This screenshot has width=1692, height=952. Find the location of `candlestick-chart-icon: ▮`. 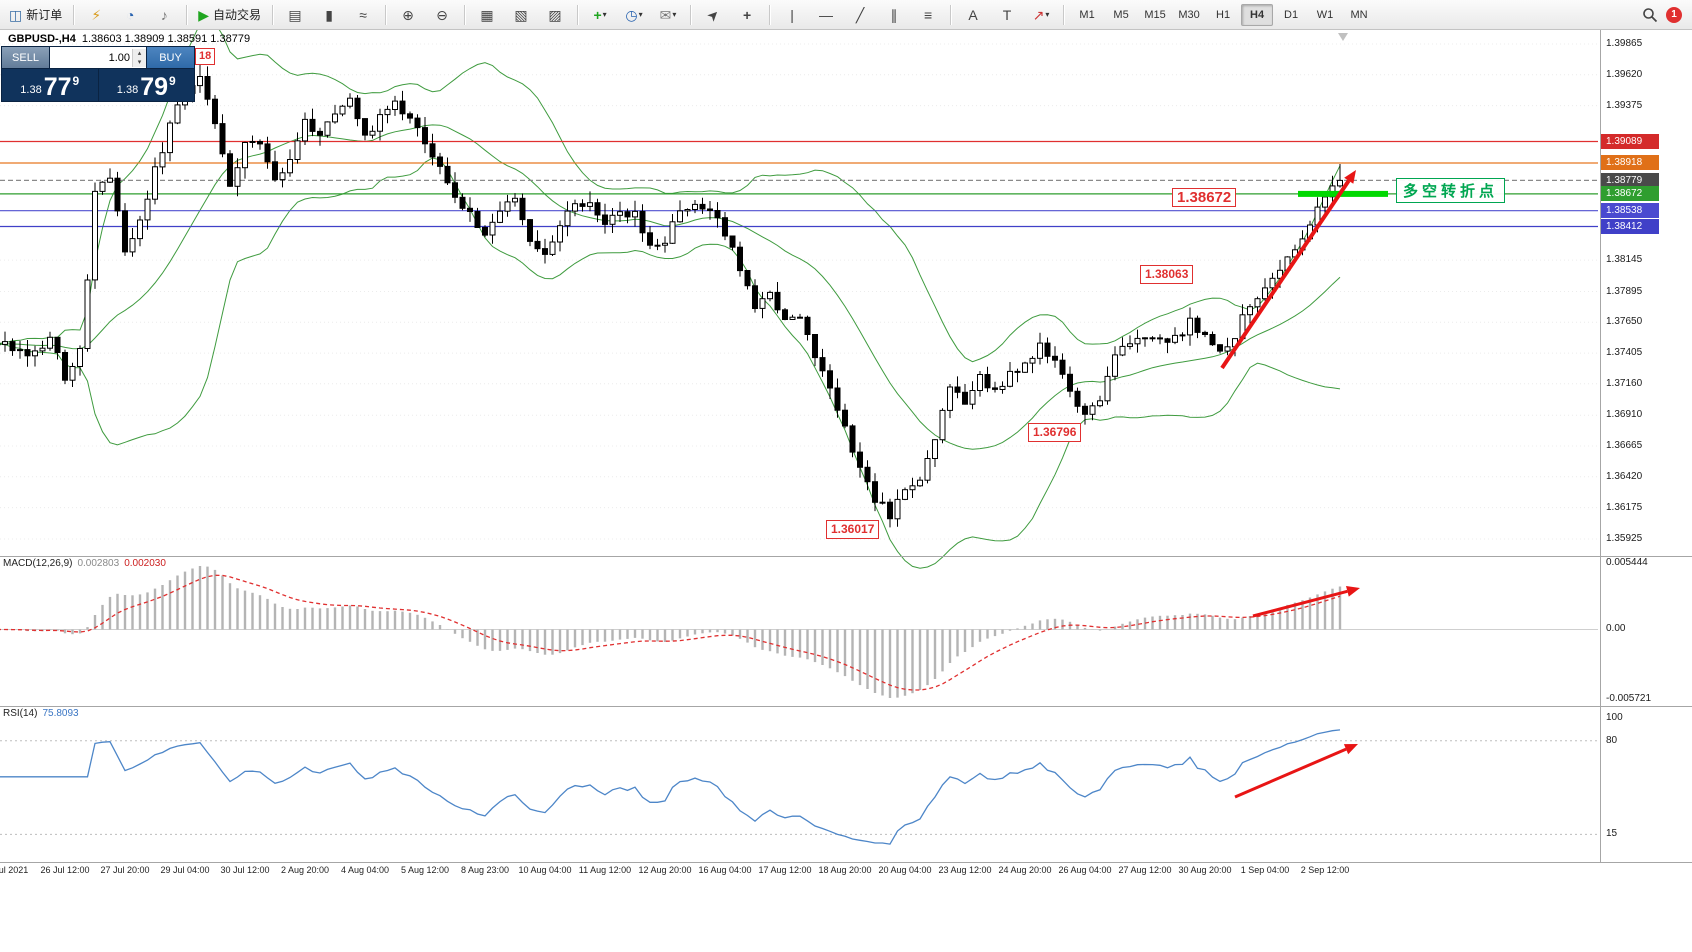

candlestick-chart-icon: ▮ is located at coordinates (329, 14).